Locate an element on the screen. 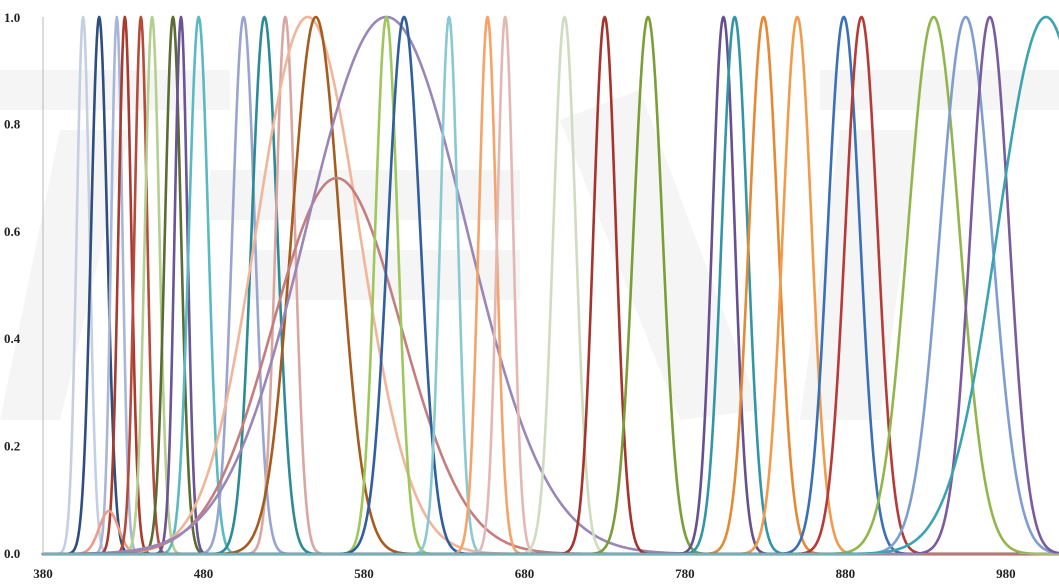  x-tick-label: 580 is located at coordinates (364, 573).